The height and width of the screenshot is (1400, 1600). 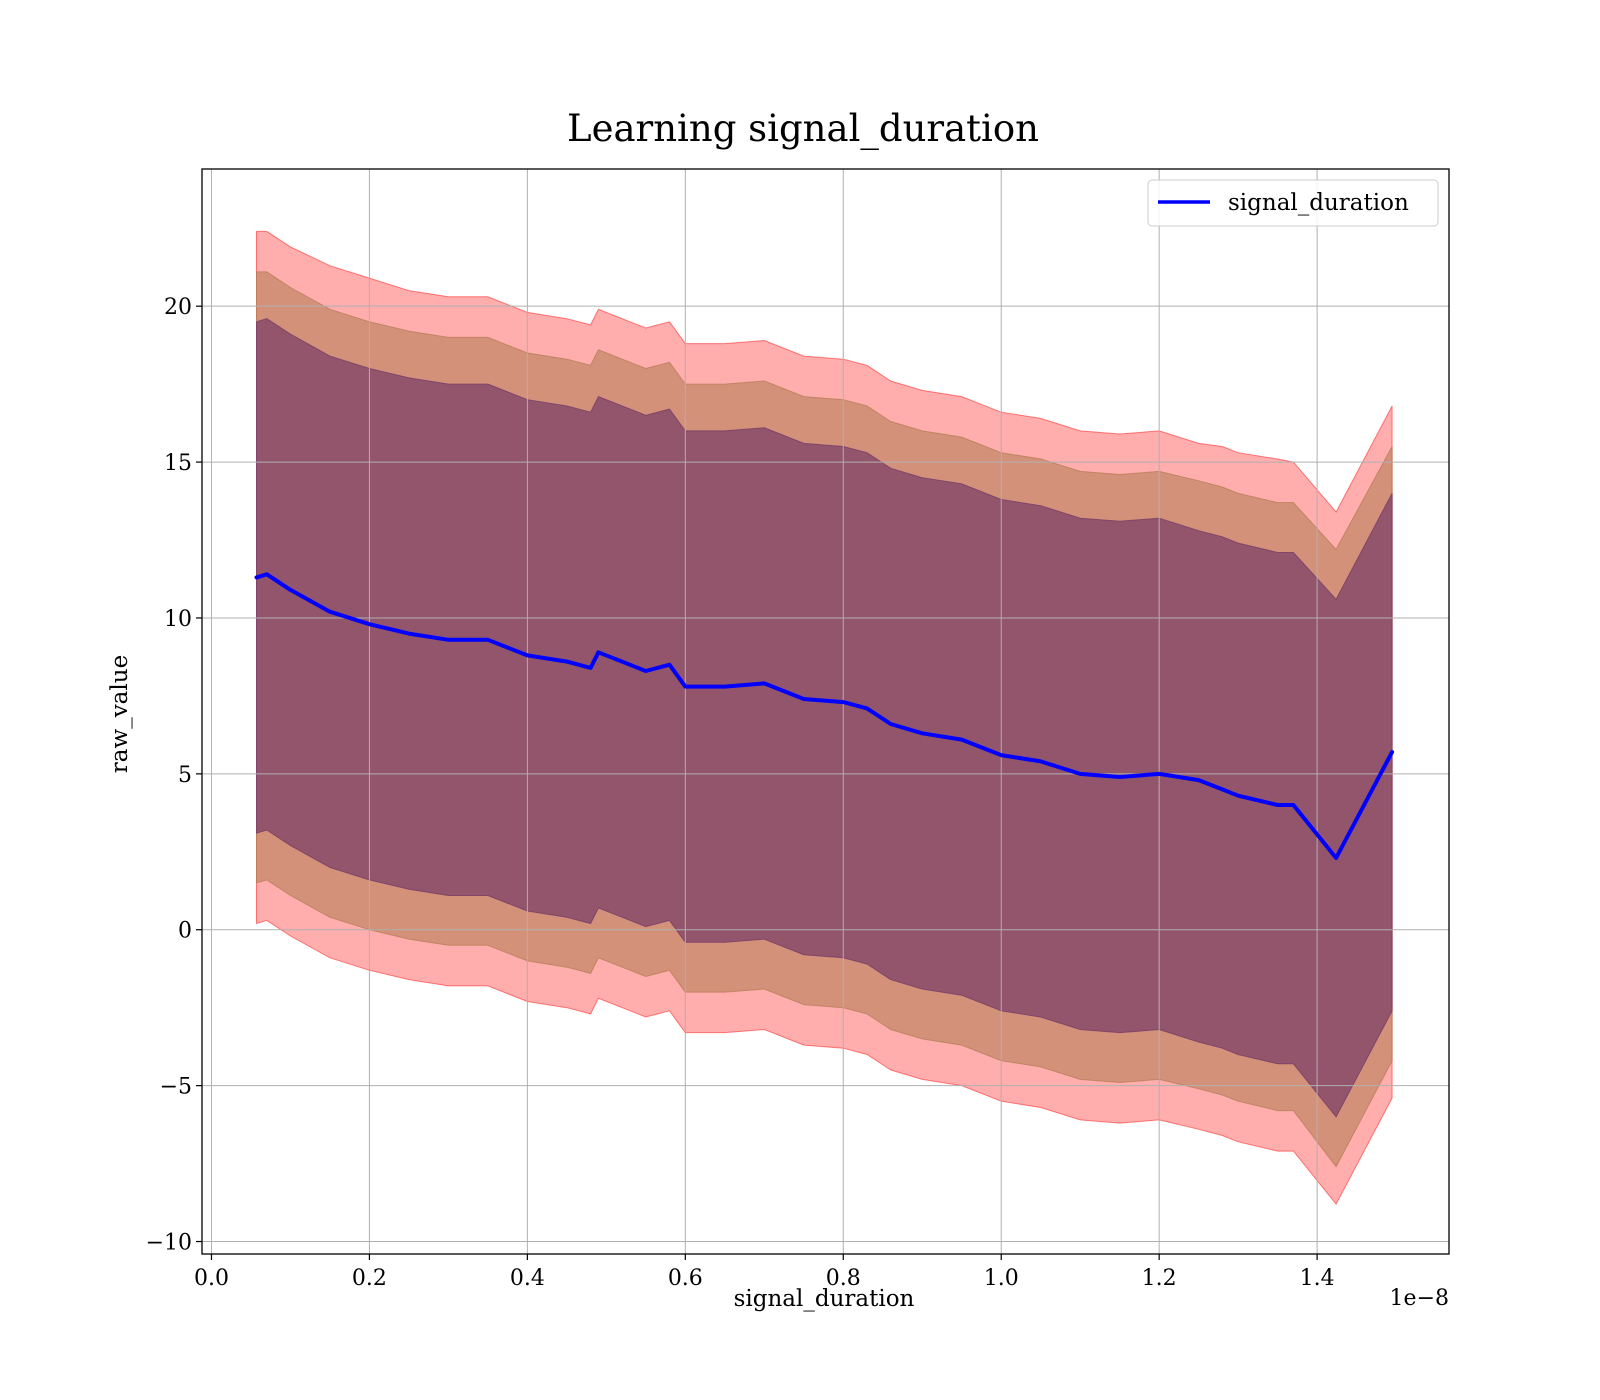 What do you see at coordinates (169, 1243) in the screenshot?
I see `y-tick-label: −10` at bounding box center [169, 1243].